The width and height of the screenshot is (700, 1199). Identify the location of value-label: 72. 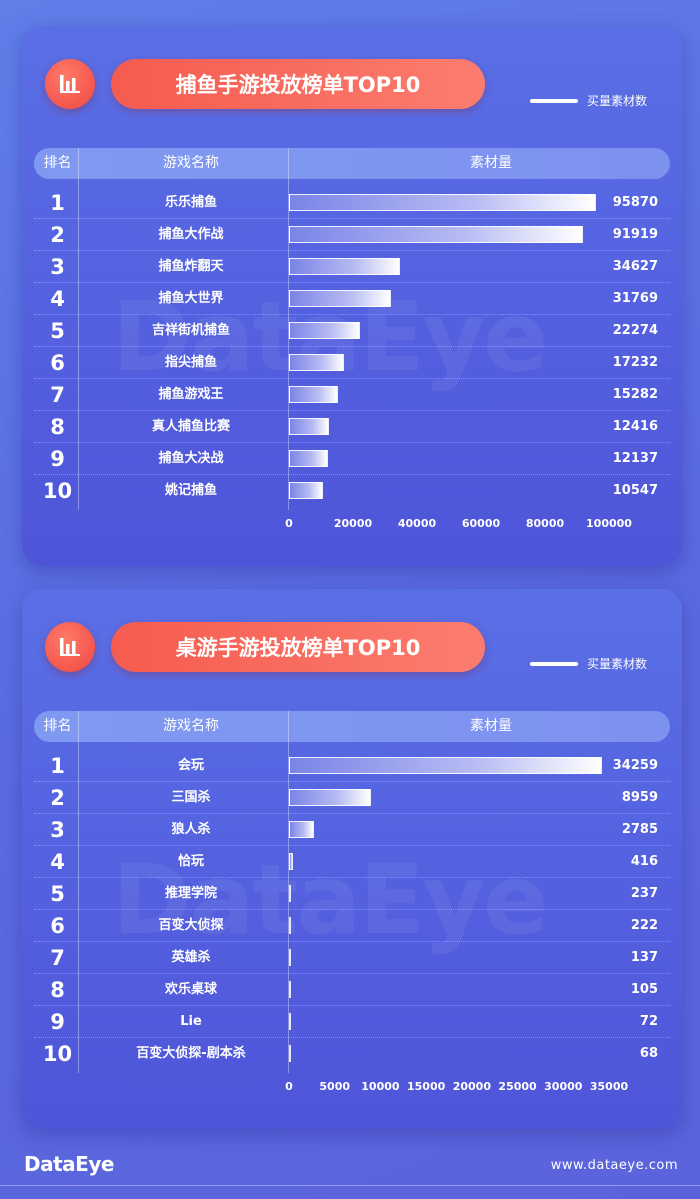
(648, 1021).